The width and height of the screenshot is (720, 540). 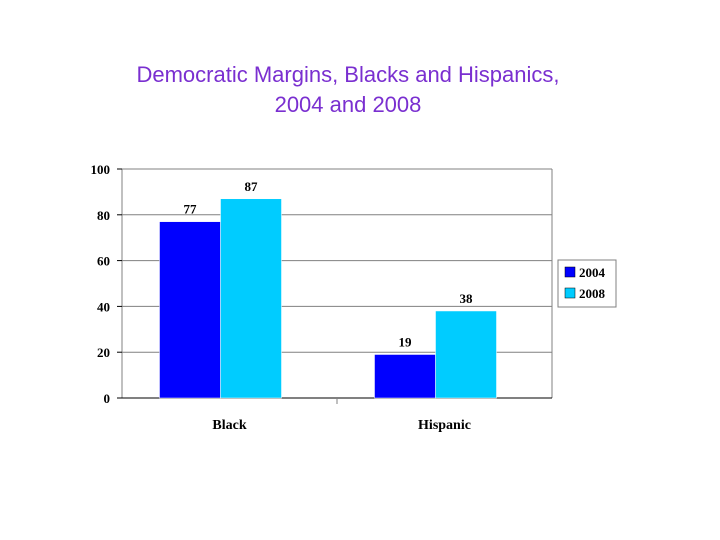 What do you see at coordinates (103, 306) in the screenshot?
I see `y-tick-label: 40` at bounding box center [103, 306].